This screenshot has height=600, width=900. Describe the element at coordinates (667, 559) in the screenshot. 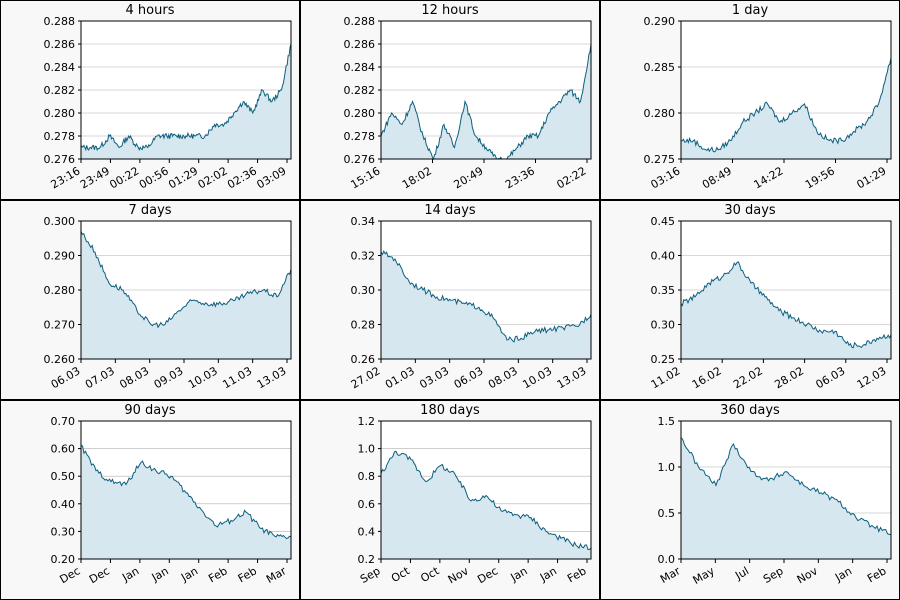

I see `y-tick-label: 0.0` at that location.